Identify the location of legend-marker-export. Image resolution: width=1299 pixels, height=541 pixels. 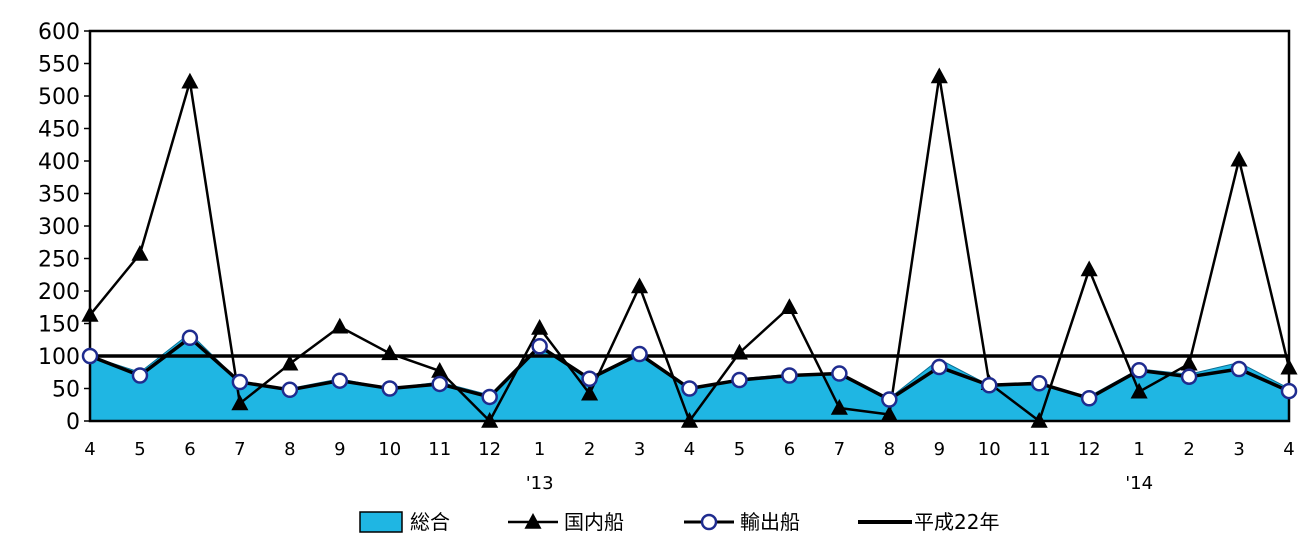
(709, 522).